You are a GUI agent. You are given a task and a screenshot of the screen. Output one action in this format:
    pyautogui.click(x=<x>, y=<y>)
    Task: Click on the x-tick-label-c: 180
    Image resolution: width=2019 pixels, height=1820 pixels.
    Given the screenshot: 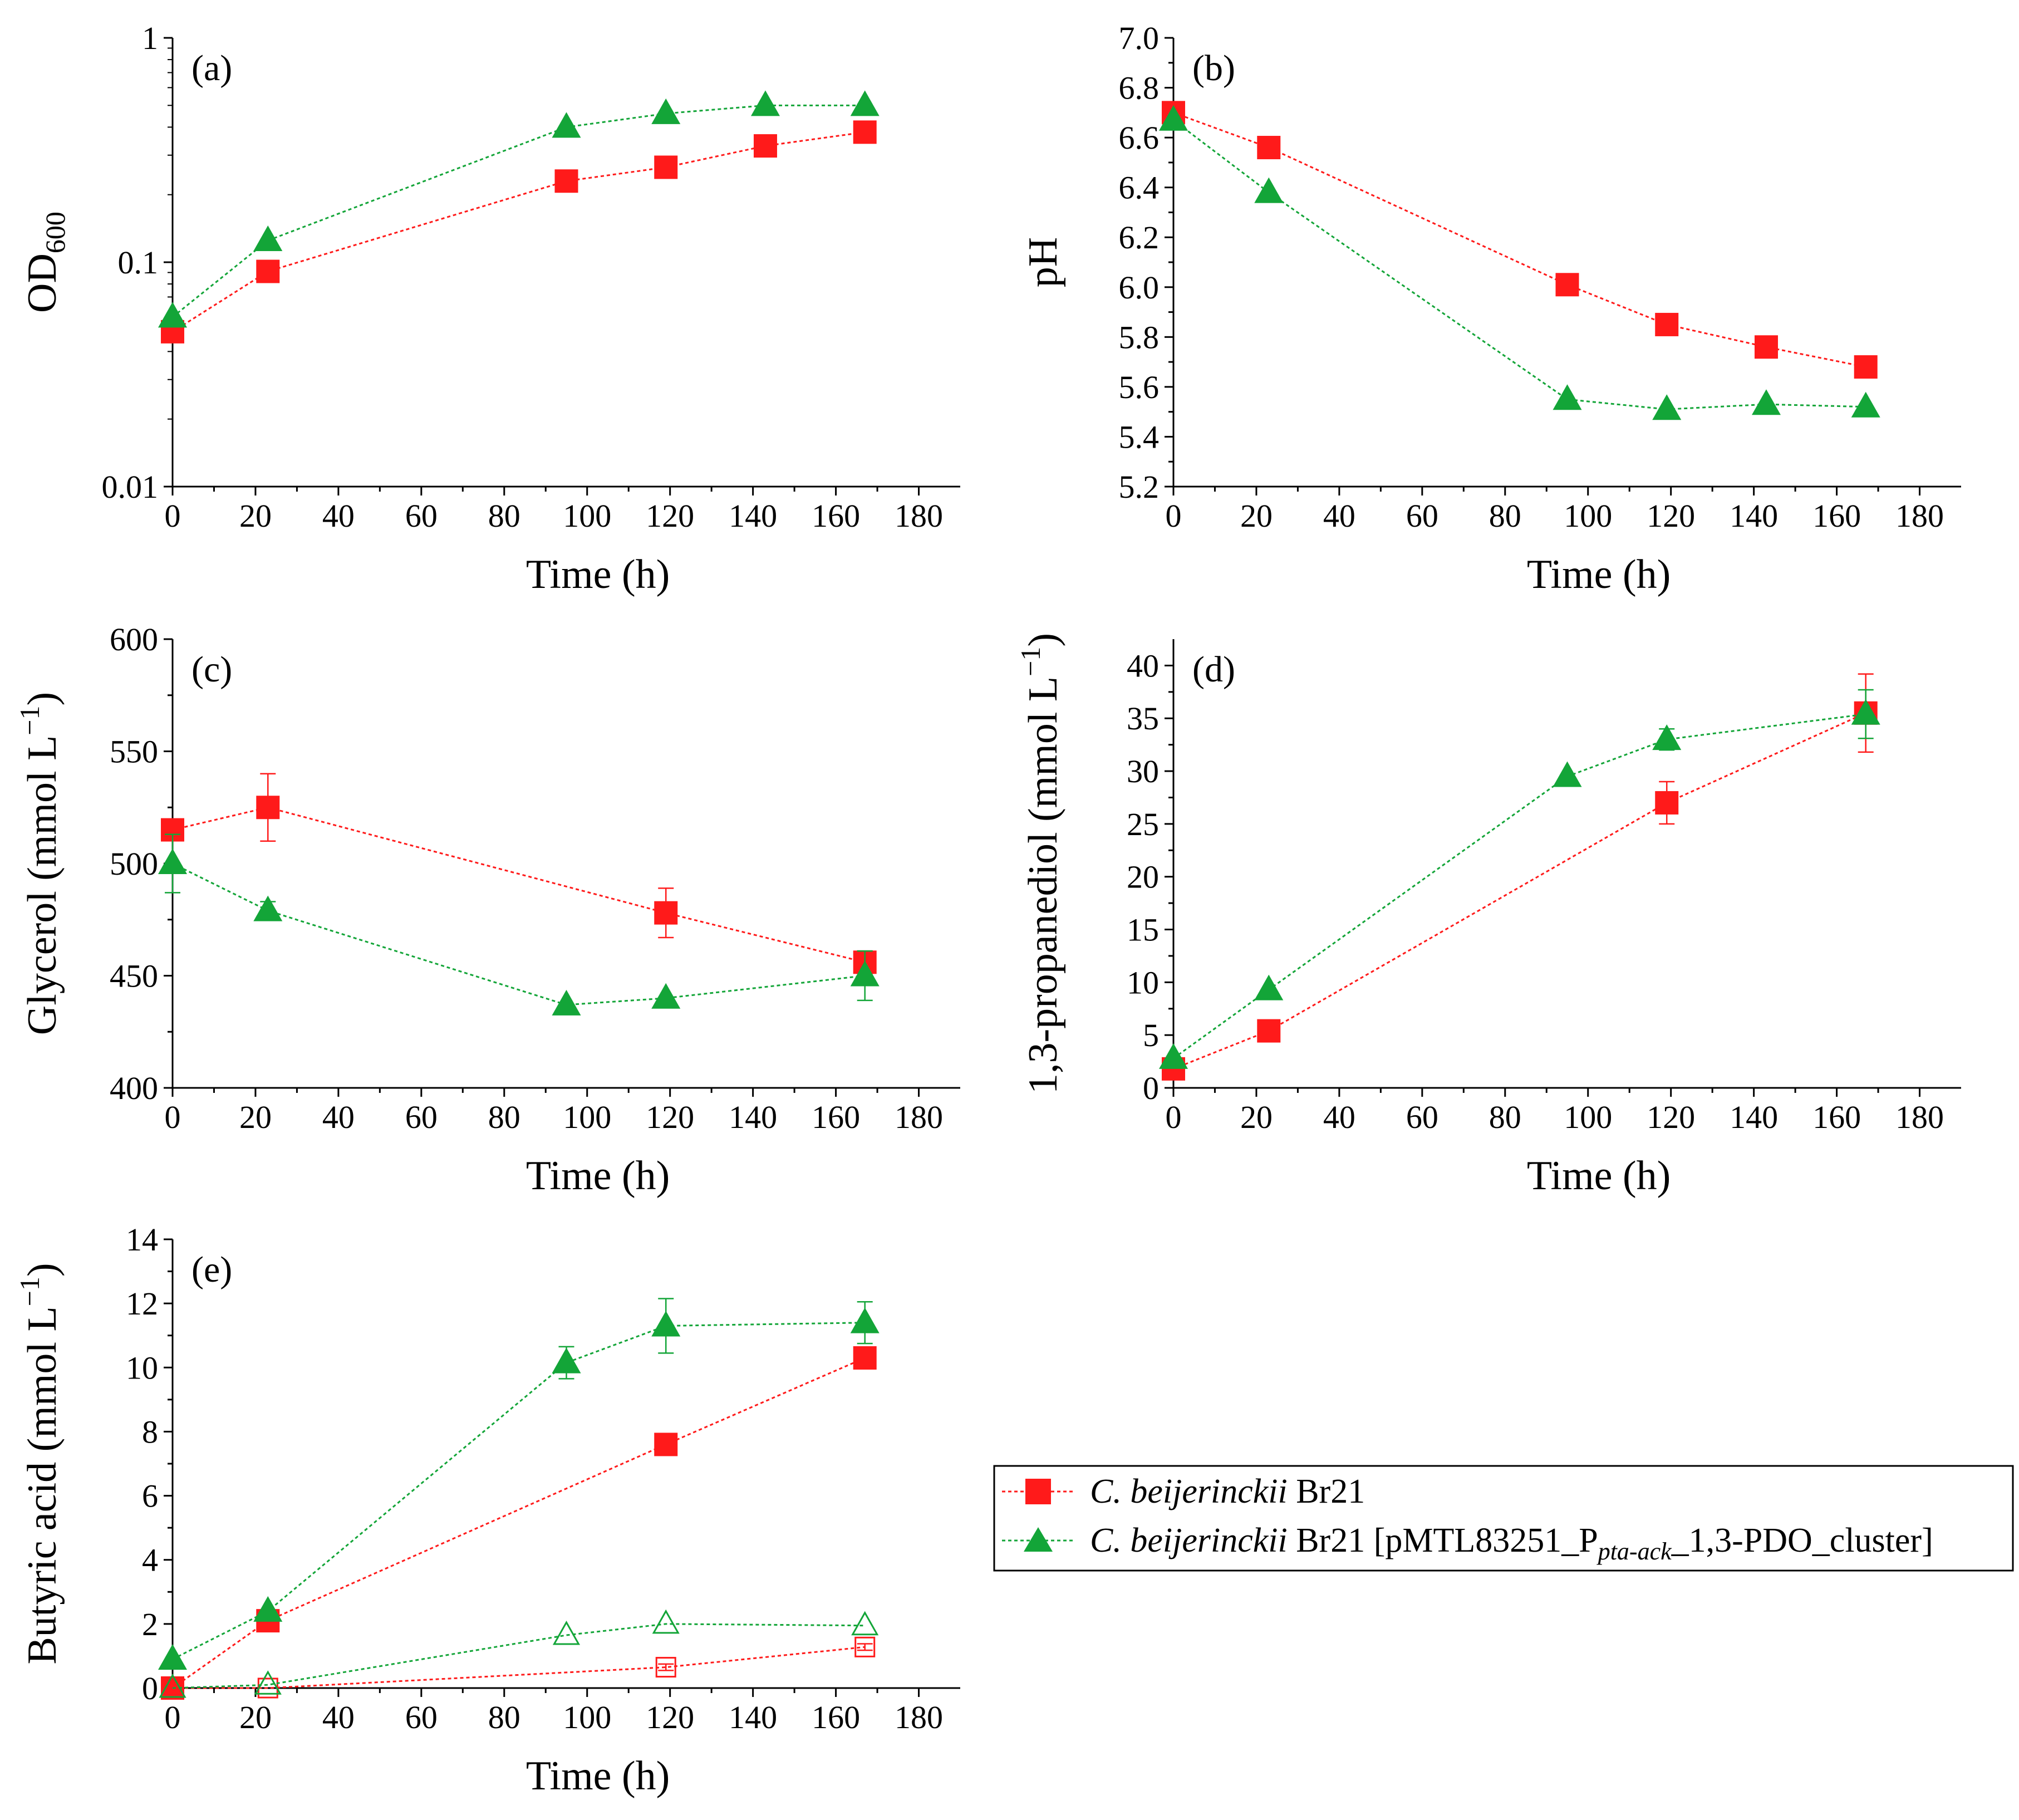 What is the action you would take?
    pyautogui.click(x=919, y=1117)
    